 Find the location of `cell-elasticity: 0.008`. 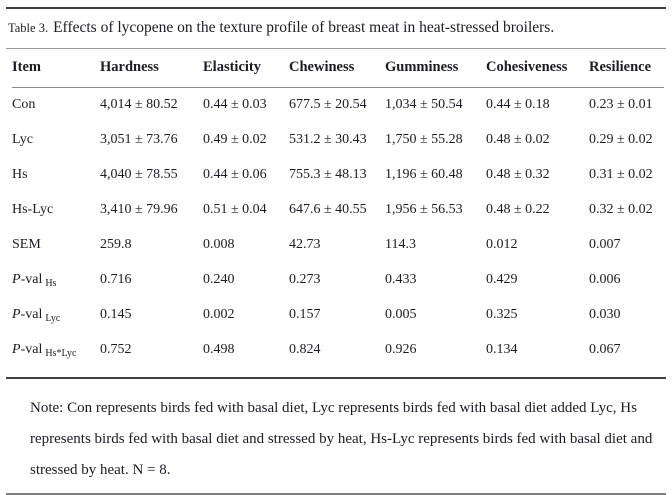

cell-elasticity: 0.008 is located at coordinates (219, 244).